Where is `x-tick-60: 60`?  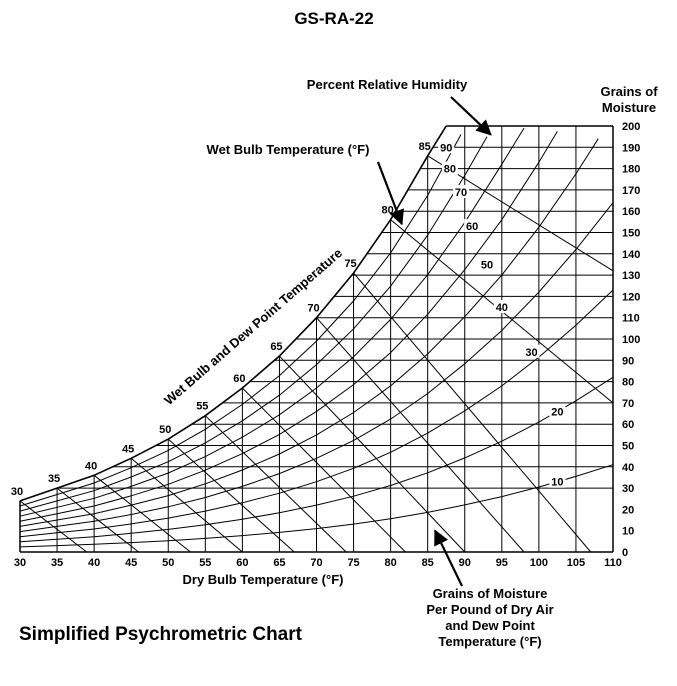 x-tick-60: 60 is located at coordinates (242, 563).